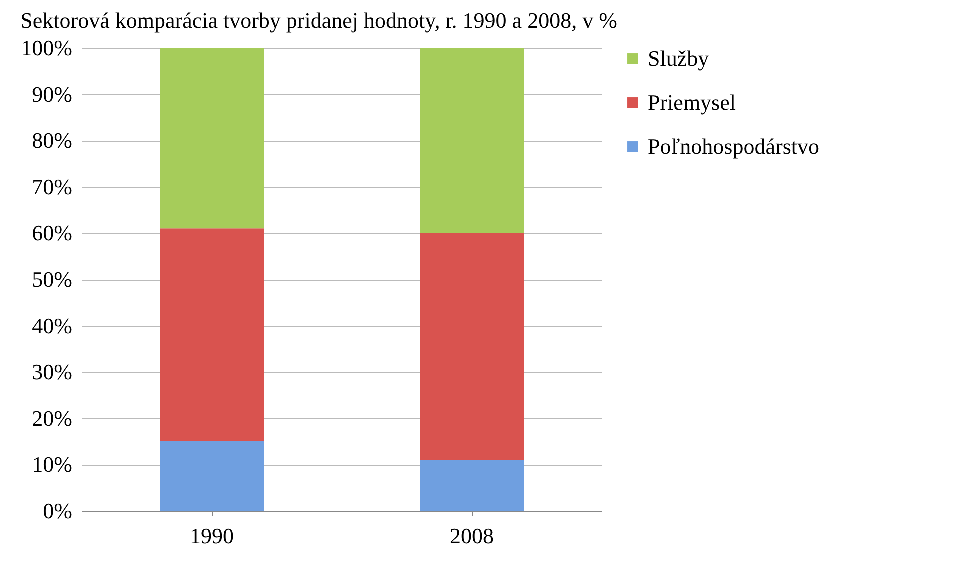  I want to click on y-tick-label: 20%, so click(52, 418).